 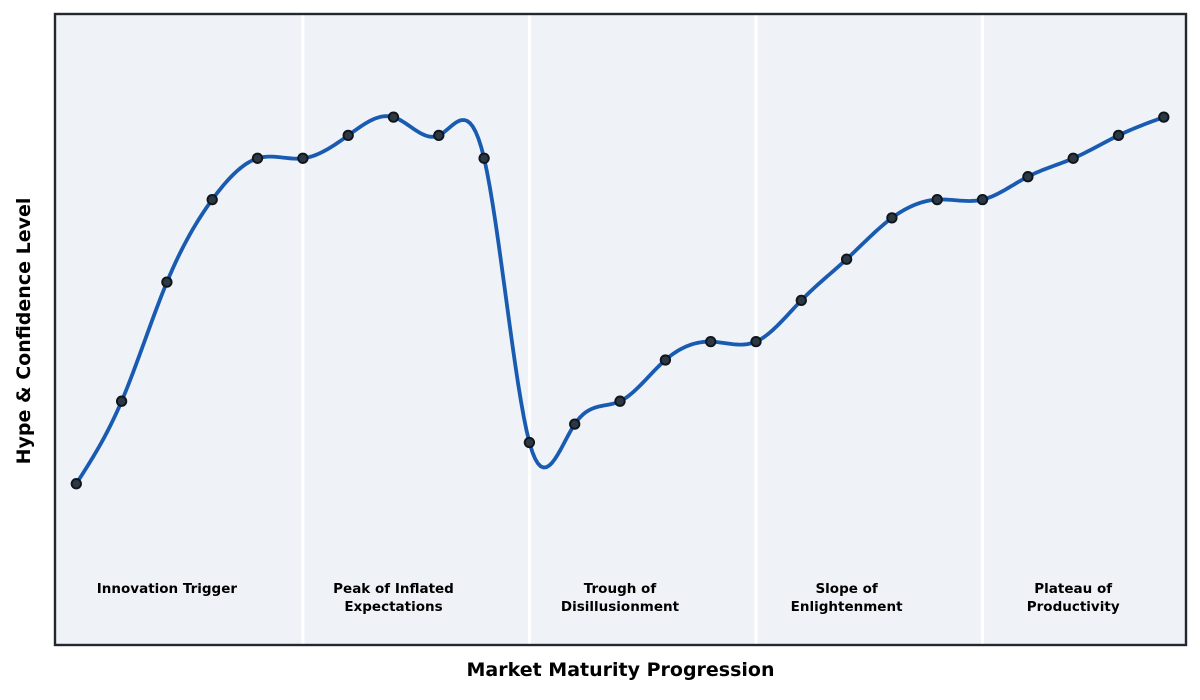 I want to click on phase-label-peak-of-inflated-expectations: Peak of Inflated Expectations, so click(x=393, y=598).